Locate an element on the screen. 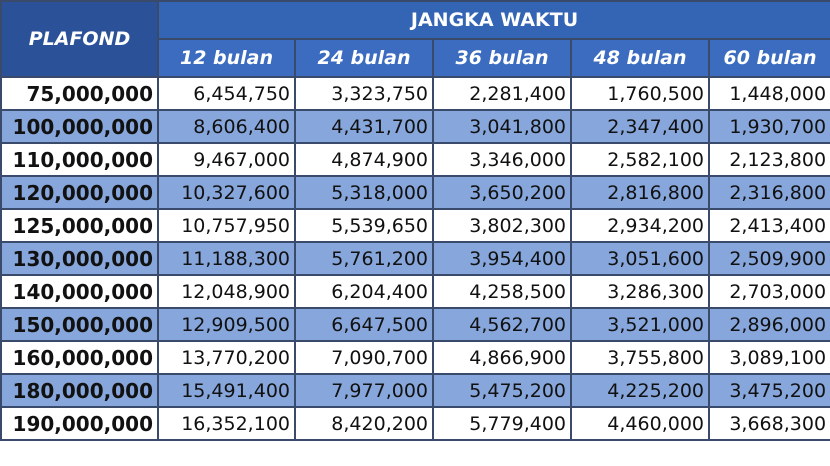  installment-cell: 3,650,200 is located at coordinates (502, 192).